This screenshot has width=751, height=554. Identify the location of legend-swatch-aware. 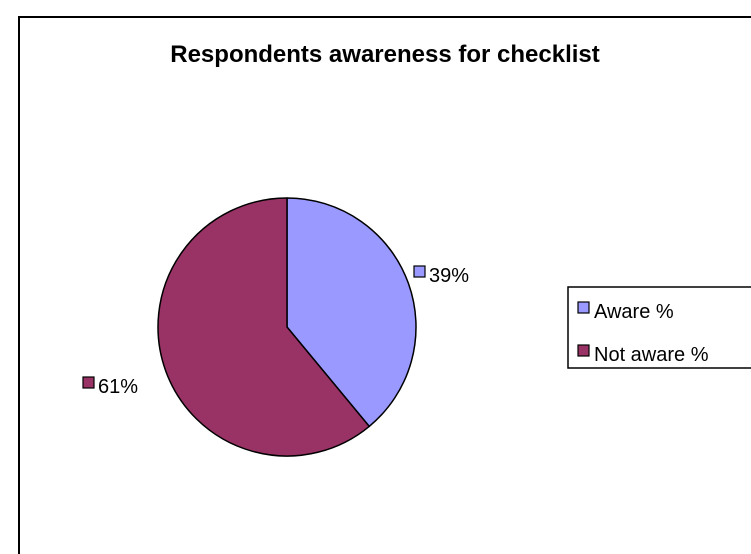
(583, 307).